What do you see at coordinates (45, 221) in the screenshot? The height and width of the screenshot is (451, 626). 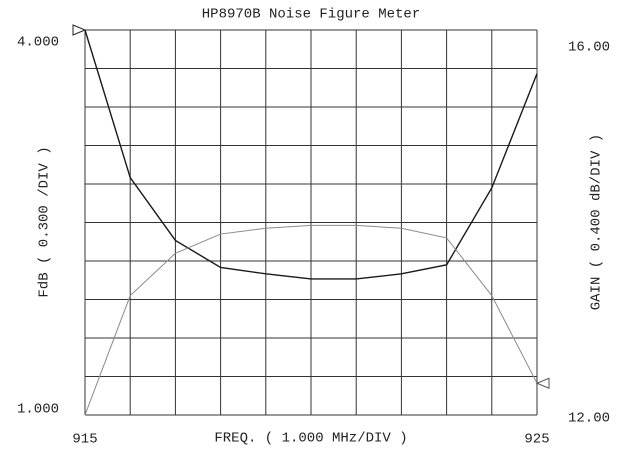 I see `y-axis-label: FdB ( 0.300 /DIV )` at bounding box center [45, 221].